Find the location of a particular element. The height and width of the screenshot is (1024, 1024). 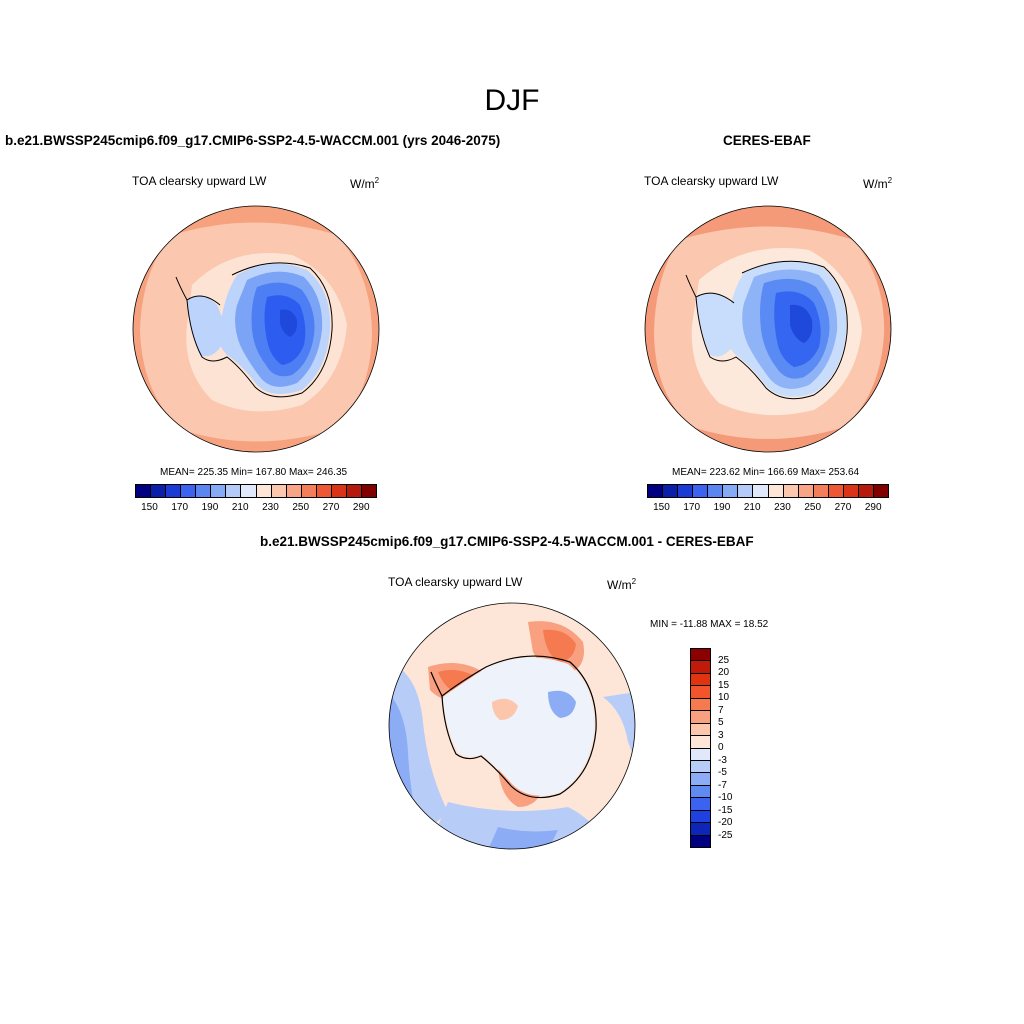

colorbar-tick-label: 15 is located at coordinates (724, 685).